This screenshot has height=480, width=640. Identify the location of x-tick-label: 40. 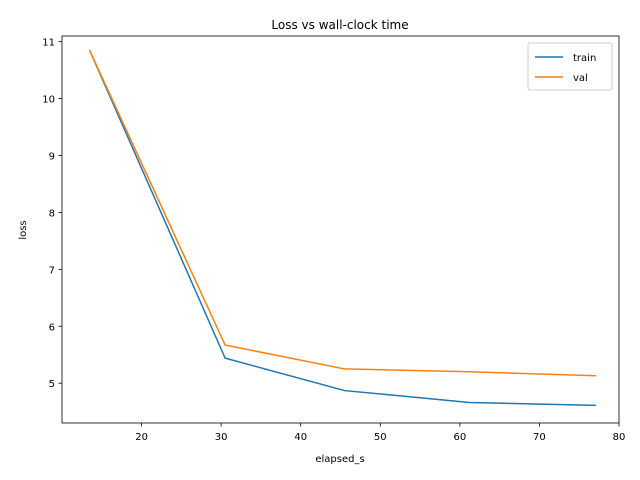
(300, 437).